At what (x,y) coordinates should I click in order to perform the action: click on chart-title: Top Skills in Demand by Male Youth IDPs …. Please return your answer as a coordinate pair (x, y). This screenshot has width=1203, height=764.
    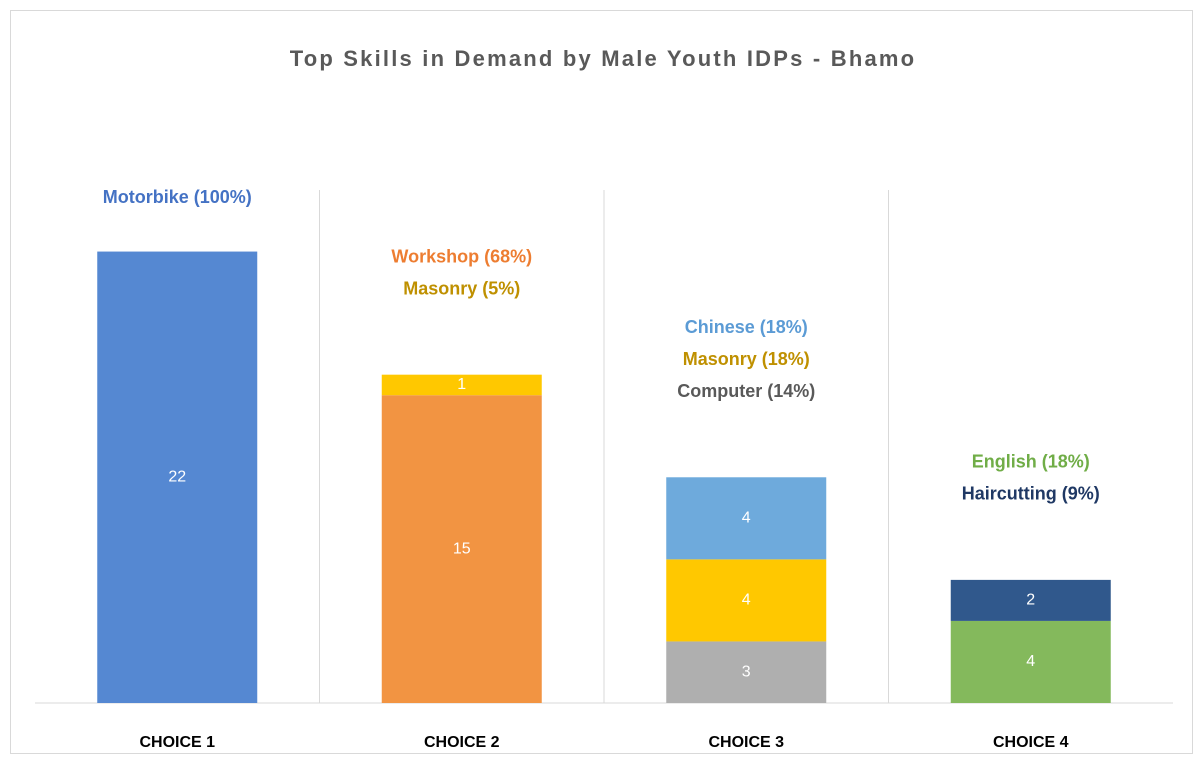
    Looking at the image, I should click on (603, 58).